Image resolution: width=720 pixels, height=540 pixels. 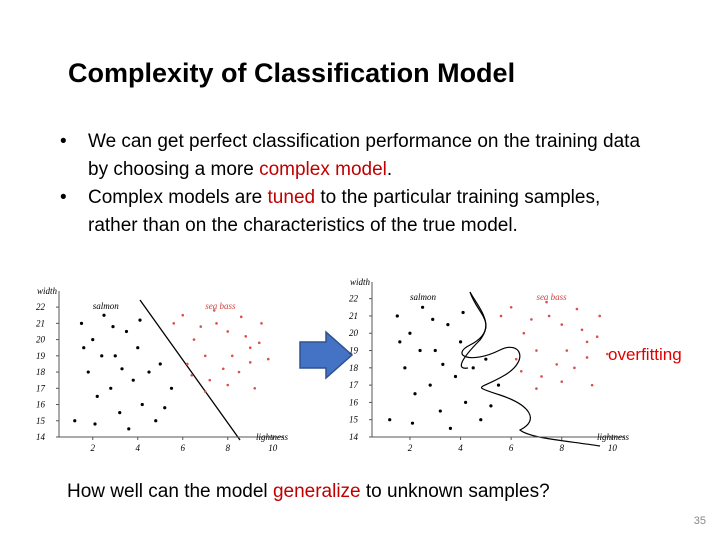 What do you see at coordinates (292, 73) in the screenshot?
I see `slide-title: Complexity of Classification Model` at bounding box center [292, 73].